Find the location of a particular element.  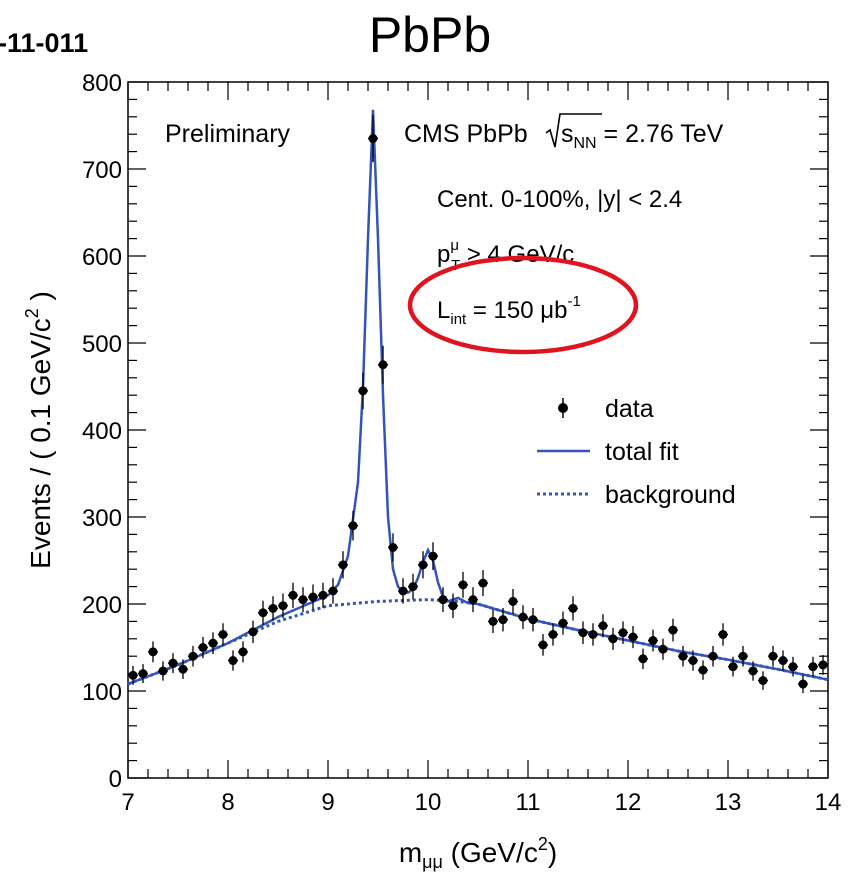

energy-label: sNN = 2.76 TeV is located at coordinates (642, 136).